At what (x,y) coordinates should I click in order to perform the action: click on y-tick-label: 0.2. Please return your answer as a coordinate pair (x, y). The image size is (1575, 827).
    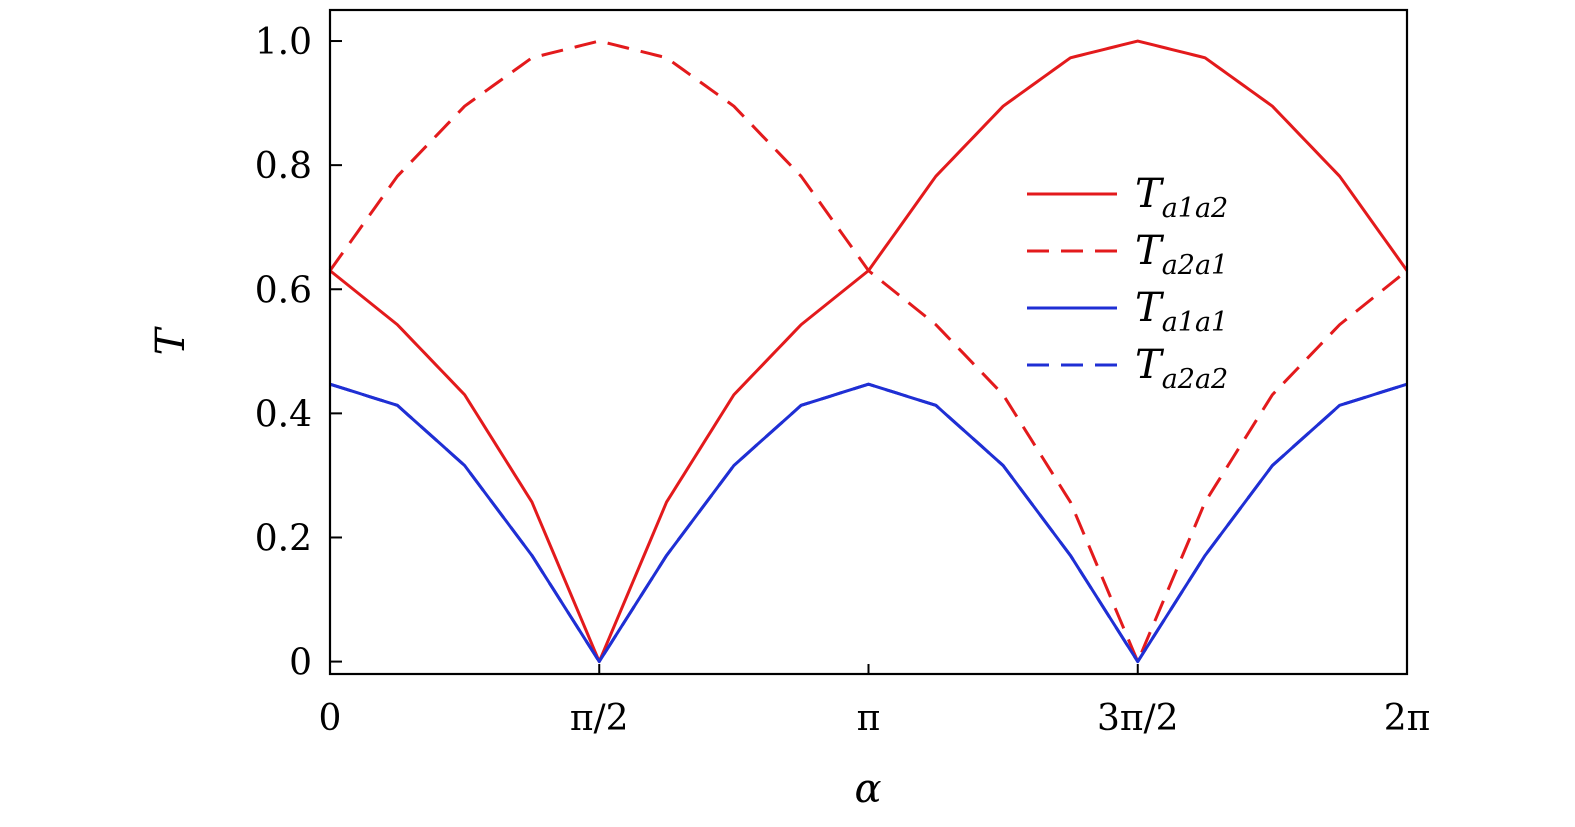
    Looking at the image, I should click on (283, 538).